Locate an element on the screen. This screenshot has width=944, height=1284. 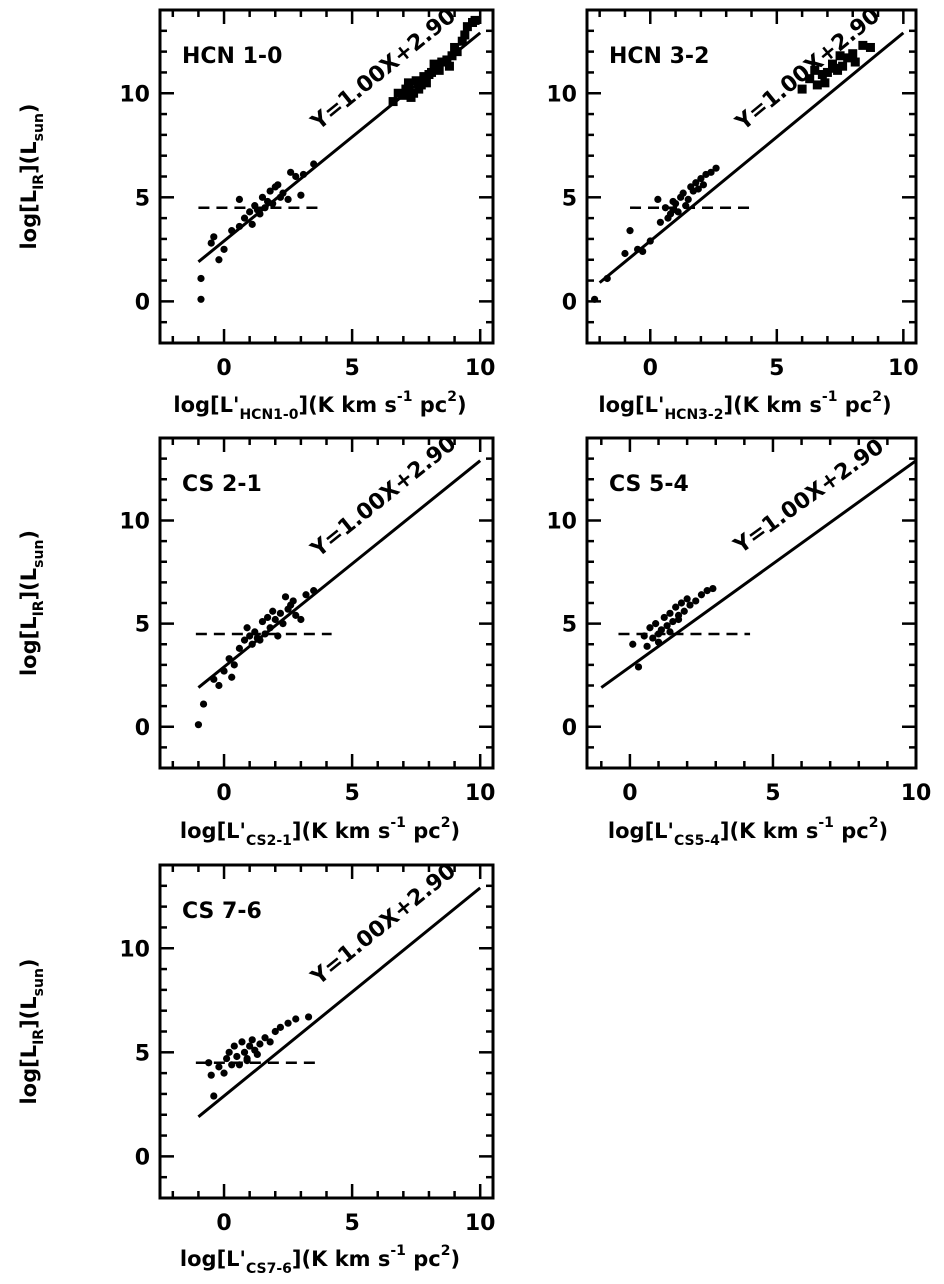
x-tick-label: 5 is located at coordinates (351, 368).